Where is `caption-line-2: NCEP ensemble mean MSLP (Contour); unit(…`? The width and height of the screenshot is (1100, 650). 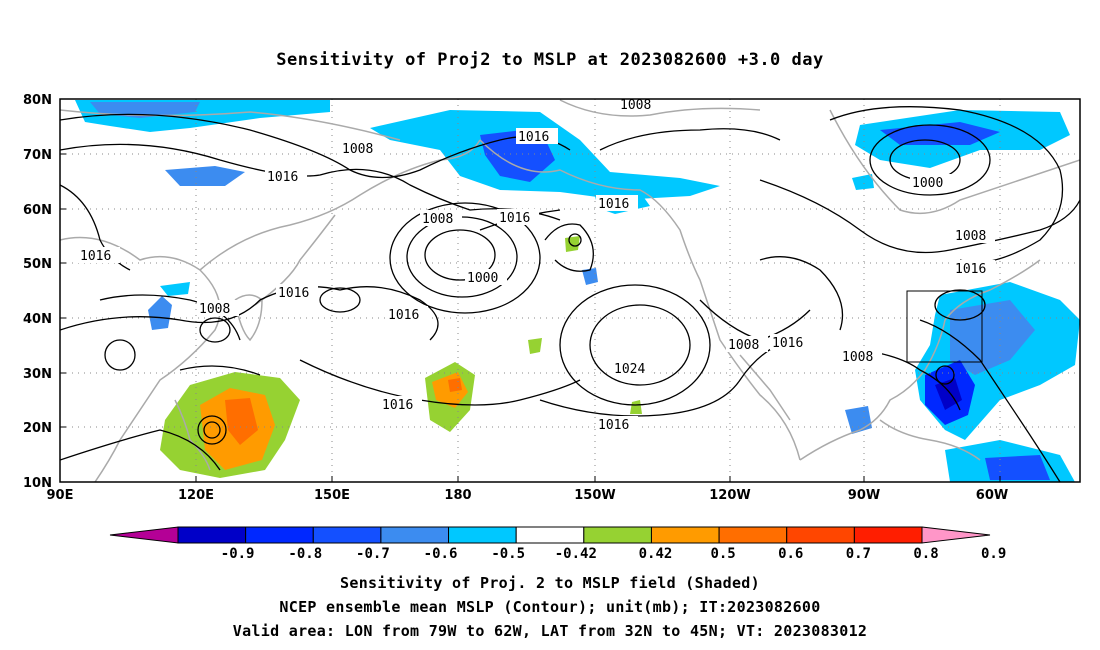
caption-line-2: NCEP ensemble mean MSLP (Contour); unit(… is located at coordinates (550, 607).